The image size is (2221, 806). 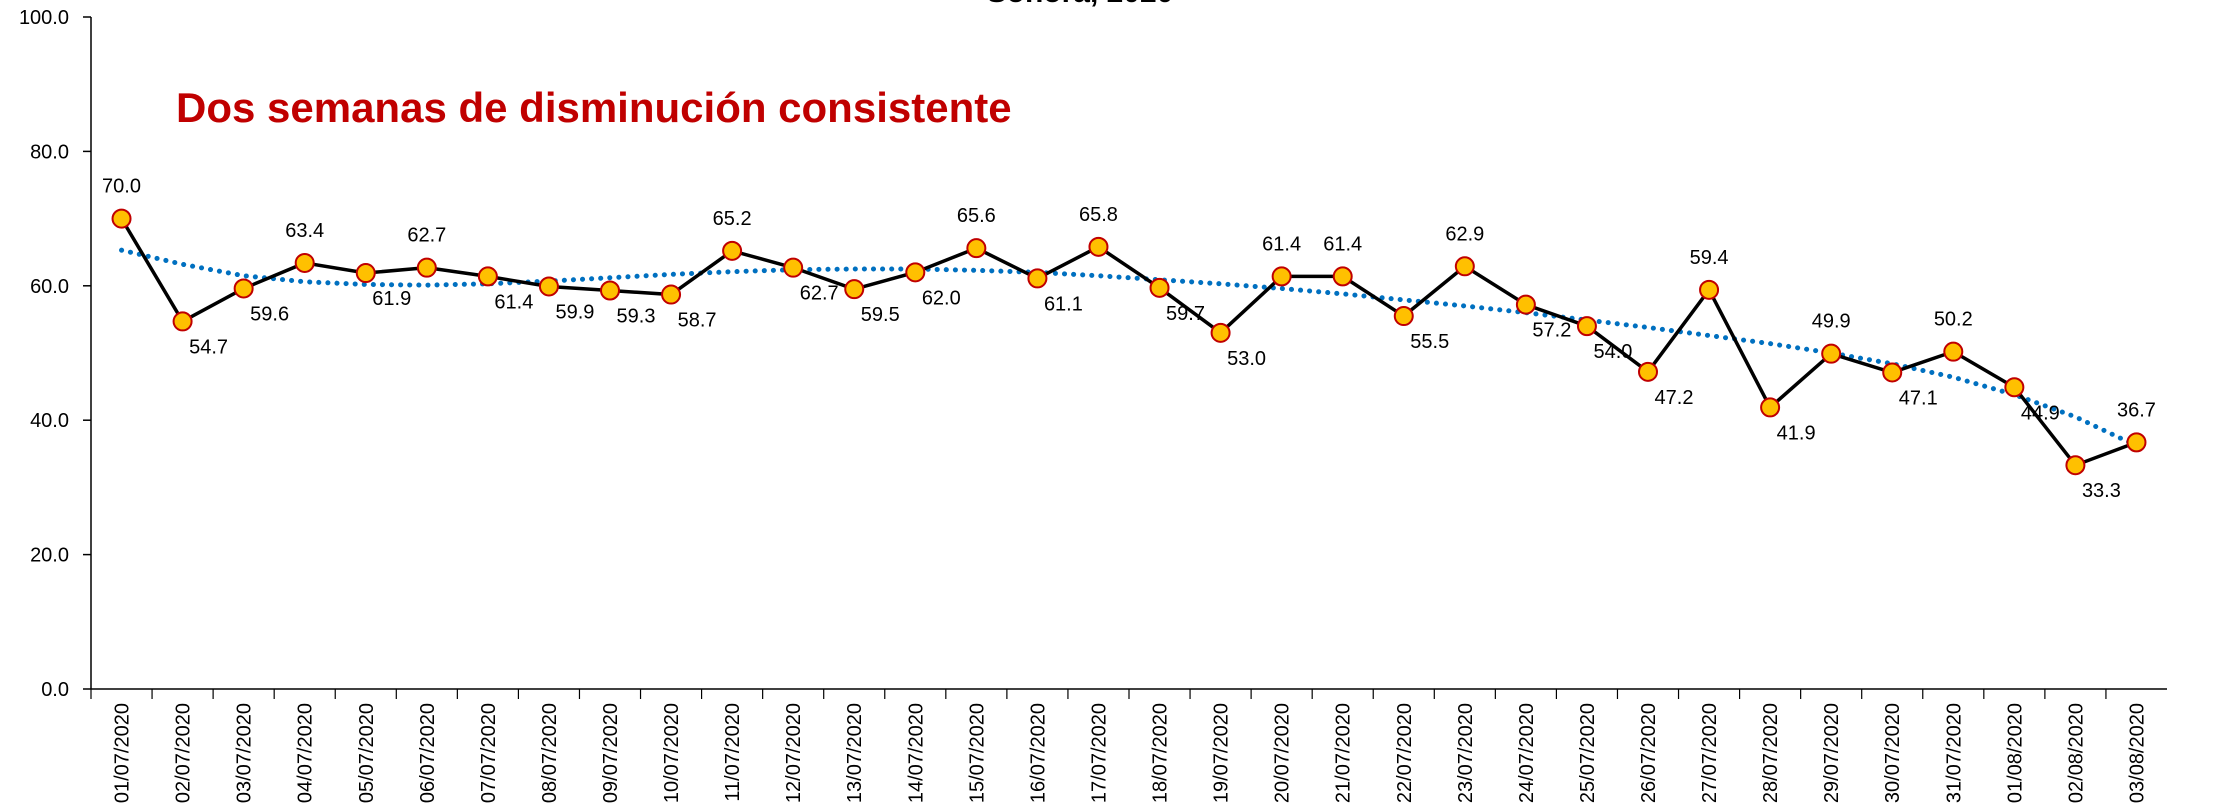 What do you see at coordinates (1098, 215) in the screenshot?
I see `value-label: 65.8` at bounding box center [1098, 215].